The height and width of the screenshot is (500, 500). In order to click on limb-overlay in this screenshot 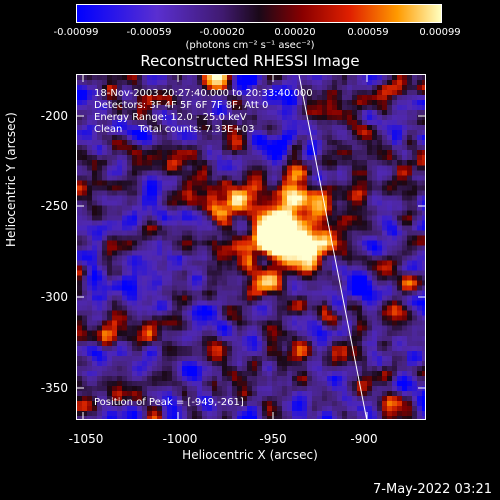, I will do `click(333, 247)`.